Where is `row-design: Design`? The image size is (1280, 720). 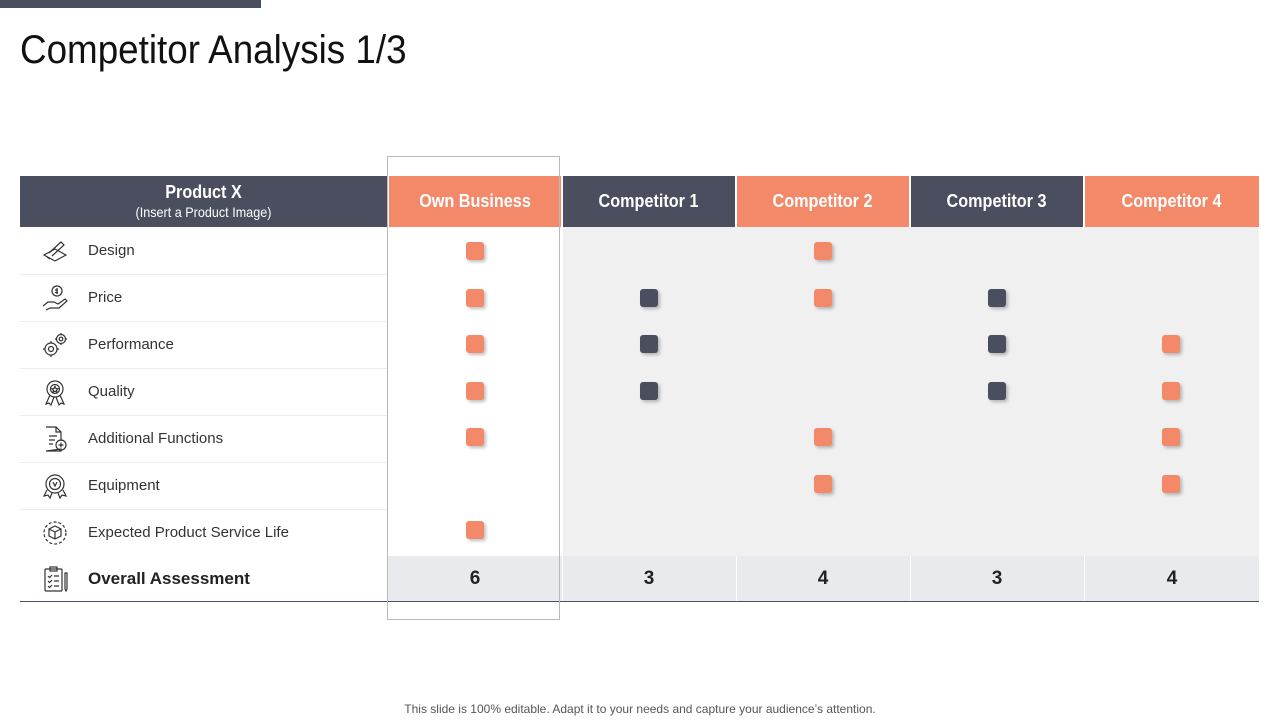 row-design: Design is located at coordinates (203, 251).